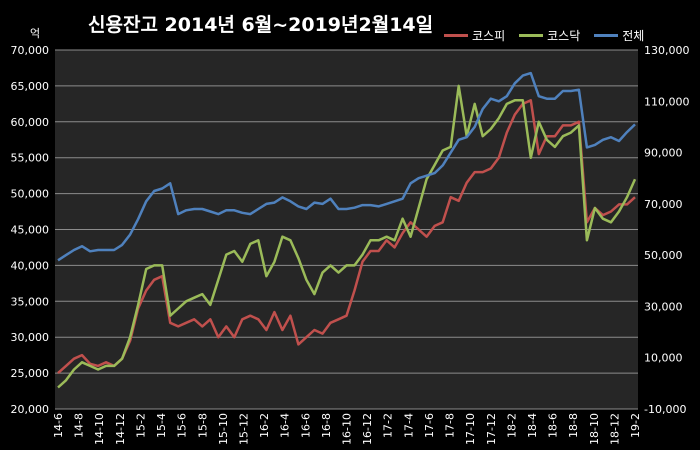  Describe the element at coordinates (182, 425) in the screenshot. I see `x-tick-label: 15-6` at that location.